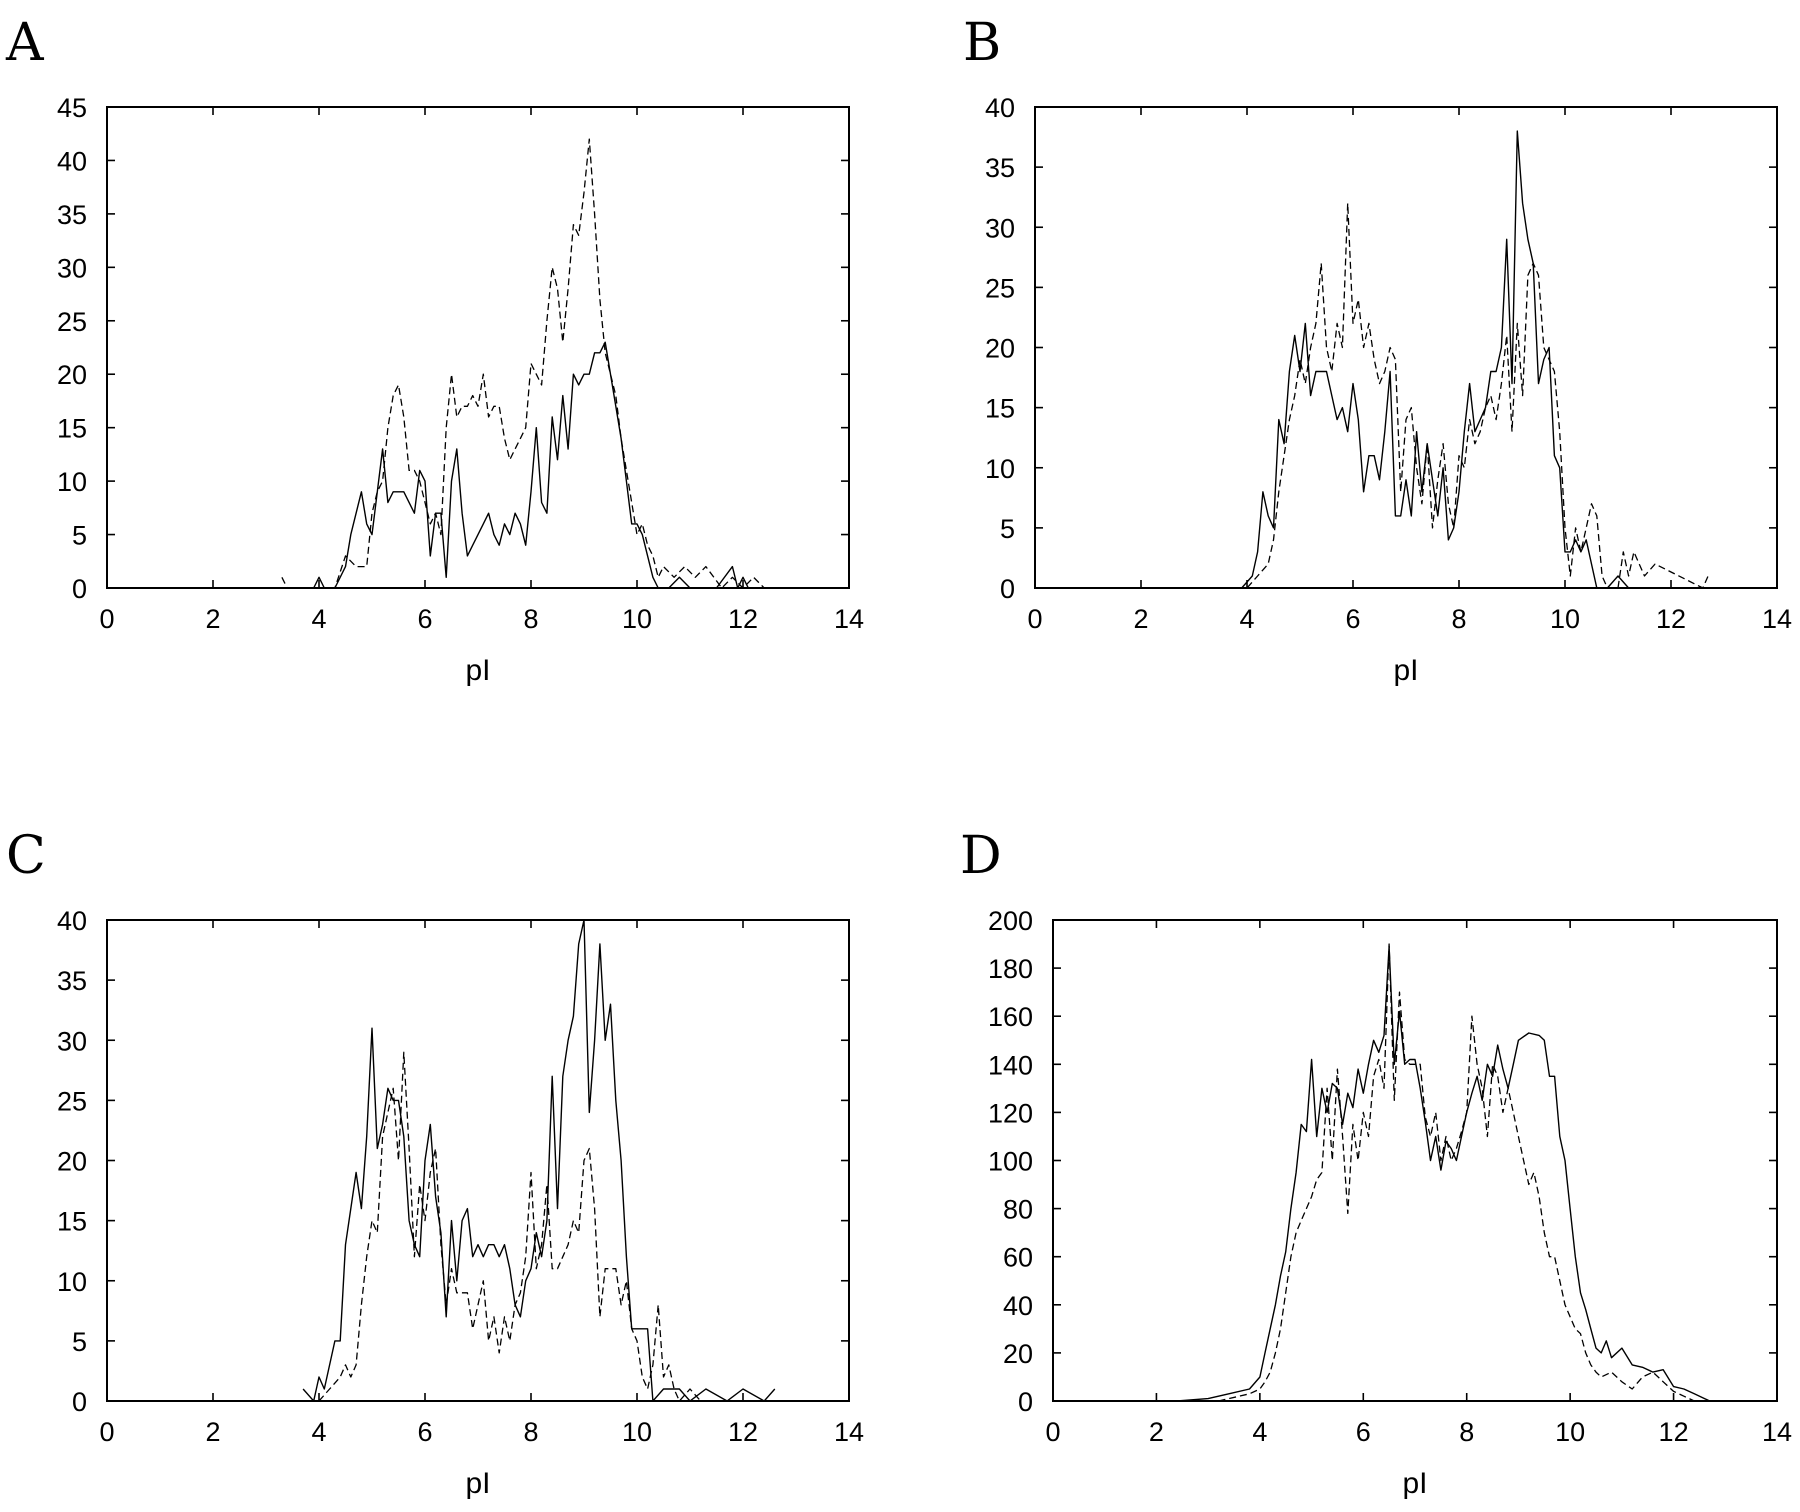  I want to click on y-tick-label: 60, so click(1018, 1258).